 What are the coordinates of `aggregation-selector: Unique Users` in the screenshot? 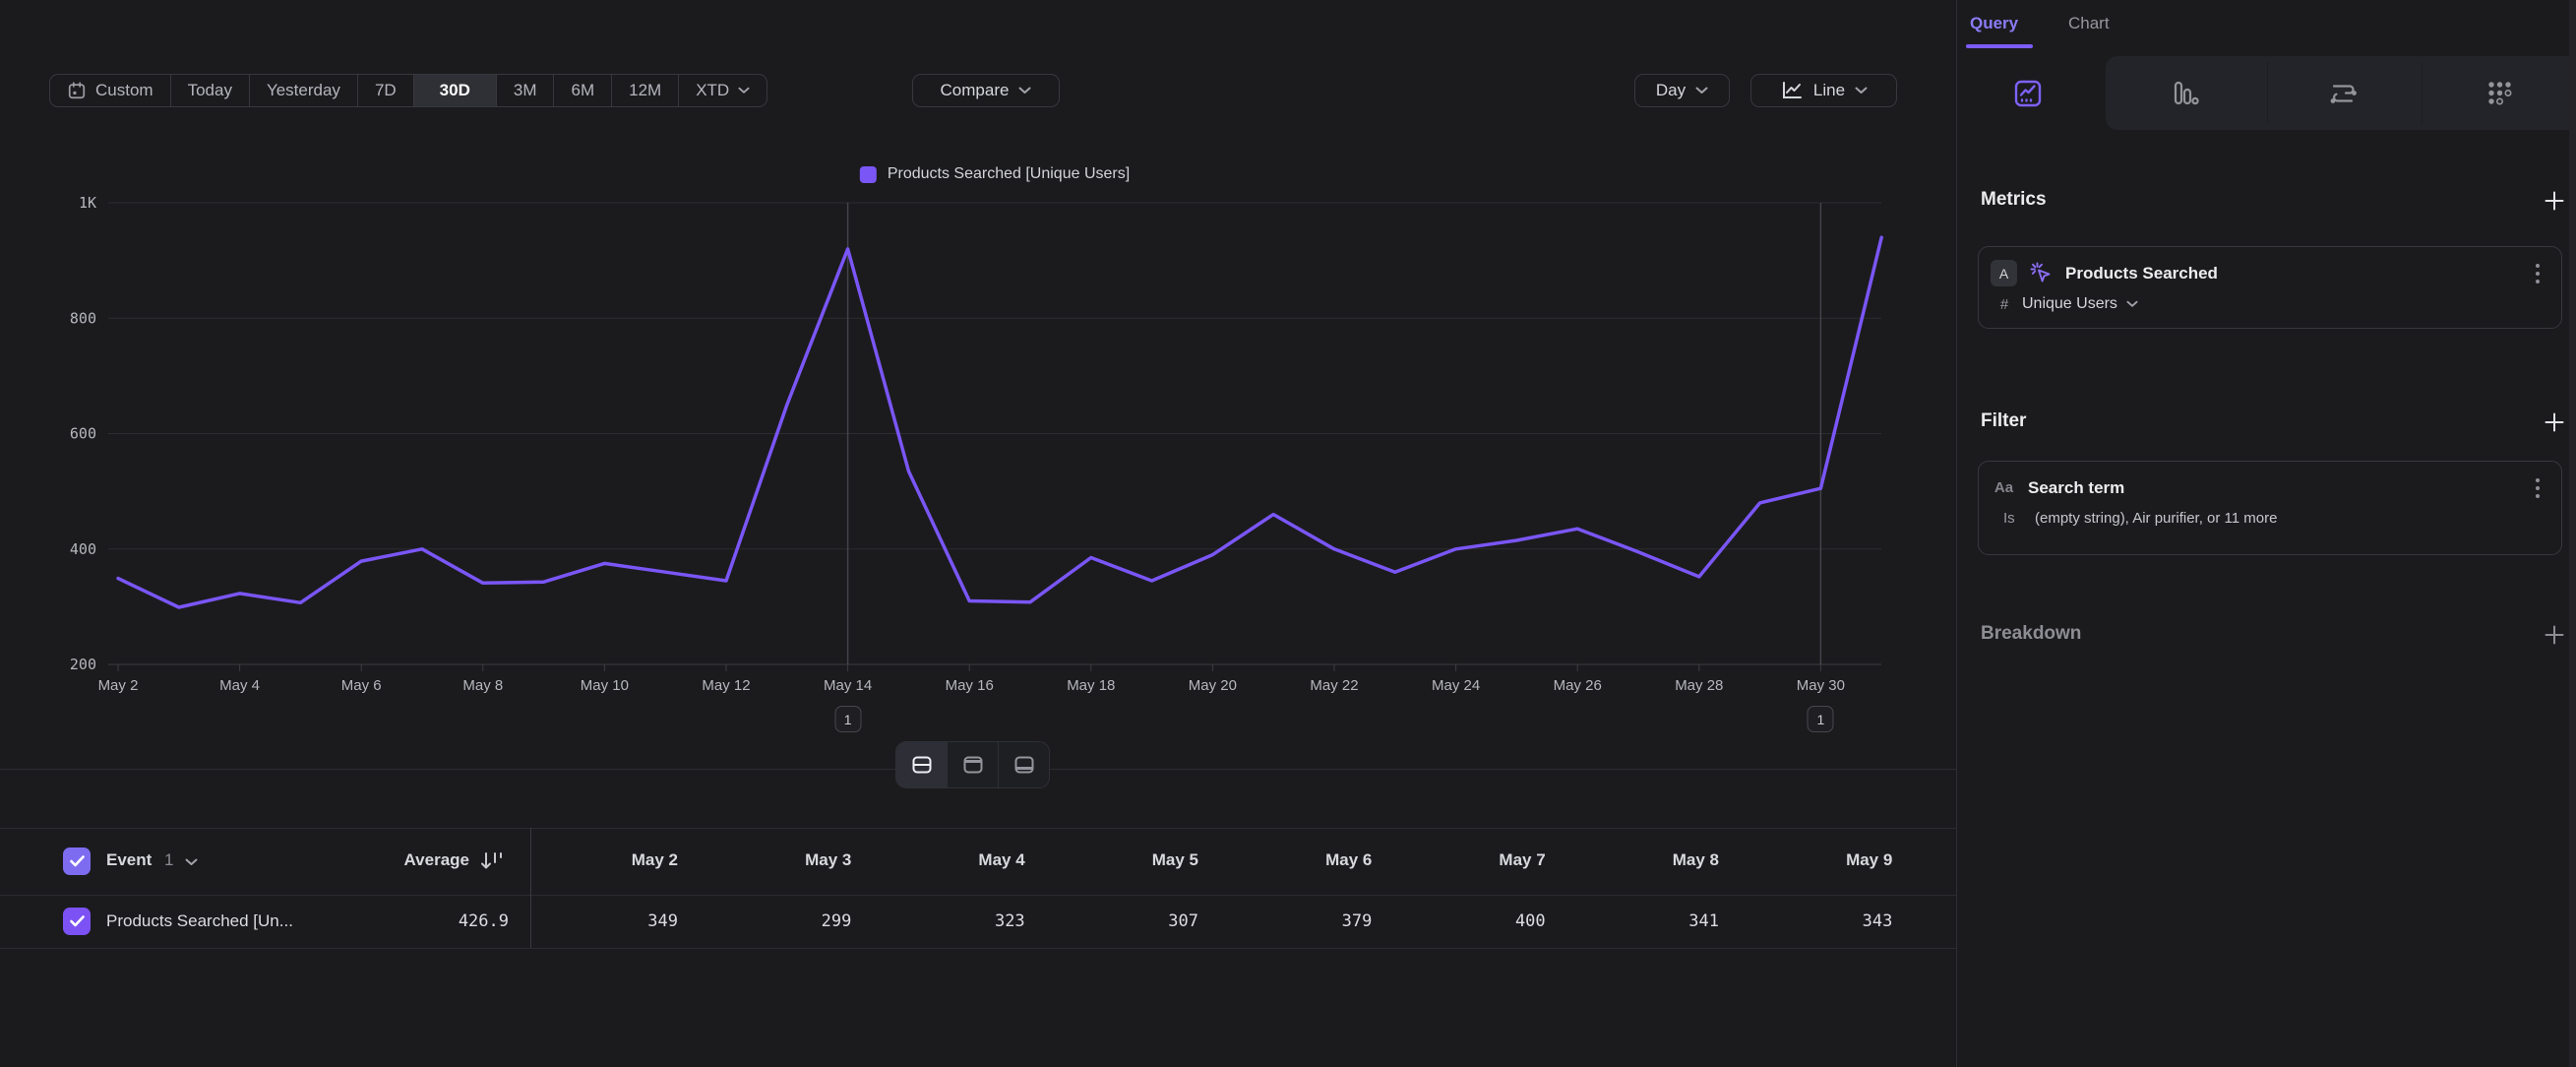 It's located at (2080, 304).